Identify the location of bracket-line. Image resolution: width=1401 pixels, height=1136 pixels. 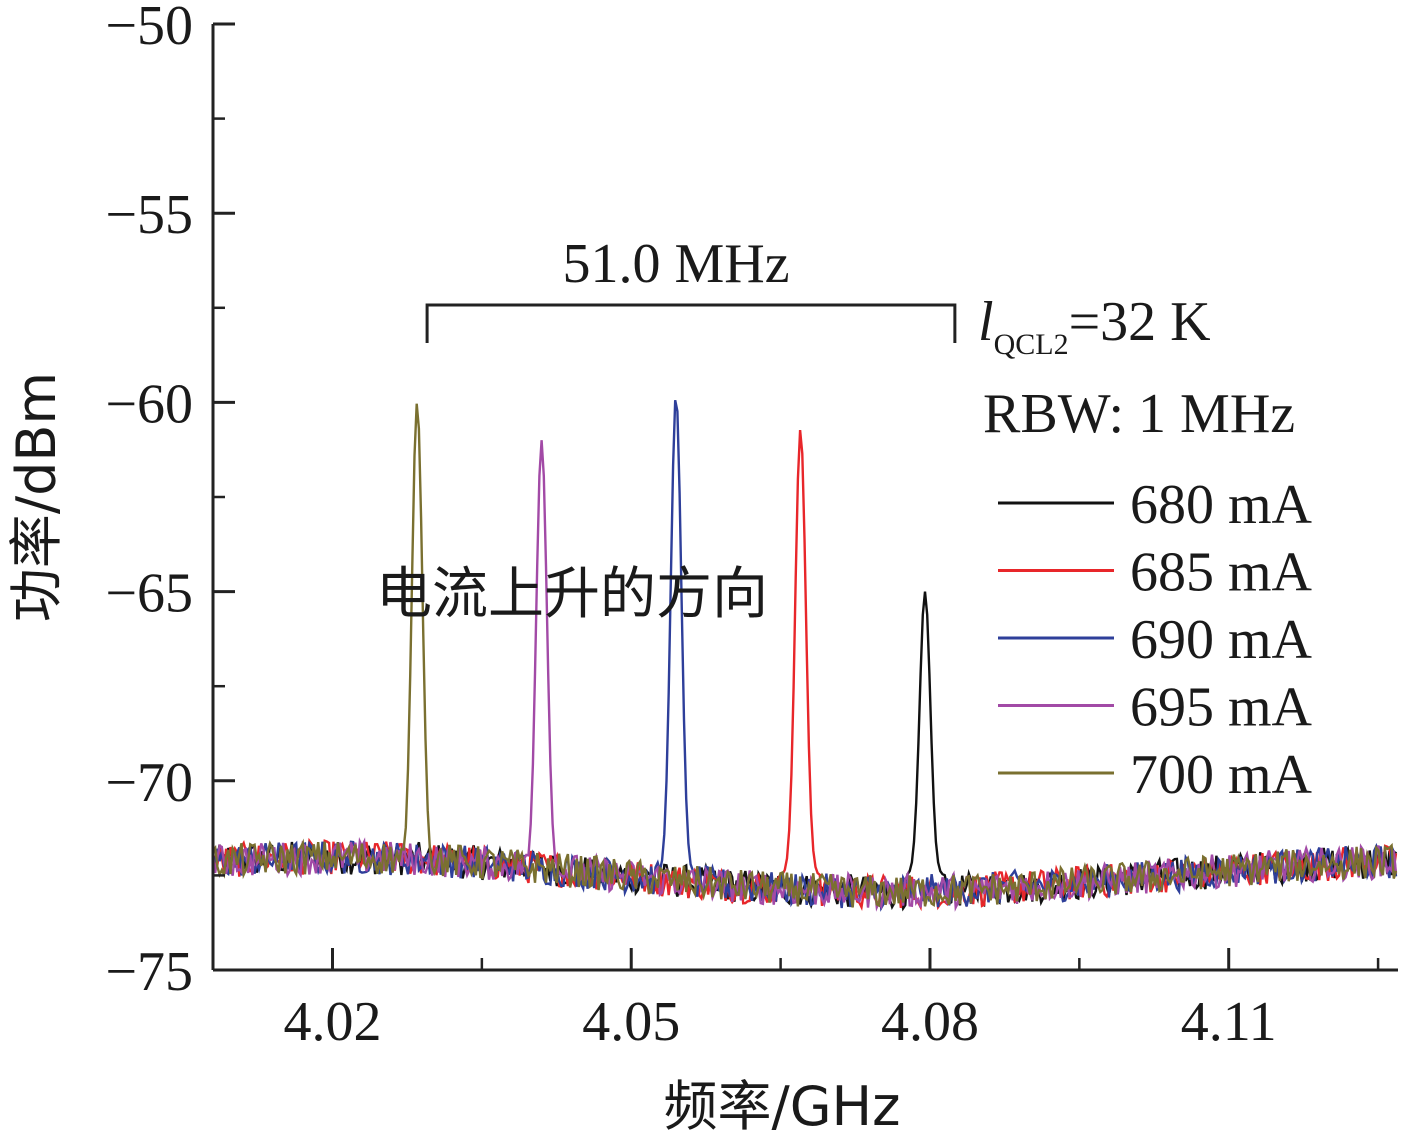
(691, 323).